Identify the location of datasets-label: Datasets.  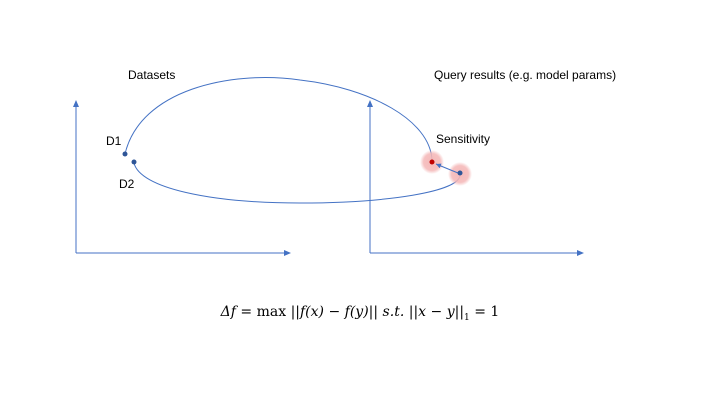
(151, 75).